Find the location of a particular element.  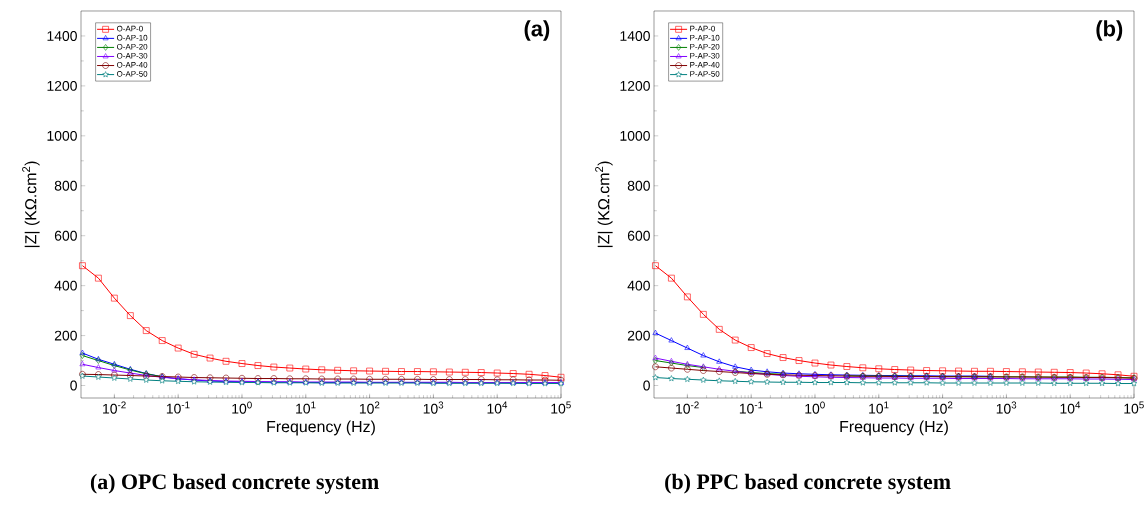

text: (a) OPC based concrete system is located at coordinates (234, 483).